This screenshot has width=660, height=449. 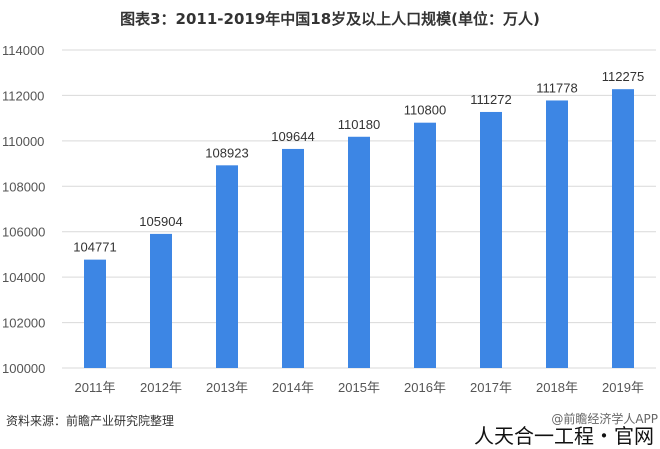 What do you see at coordinates (359, 124) in the screenshot?
I see `data-label: 110180` at bounding box center [359, 124].